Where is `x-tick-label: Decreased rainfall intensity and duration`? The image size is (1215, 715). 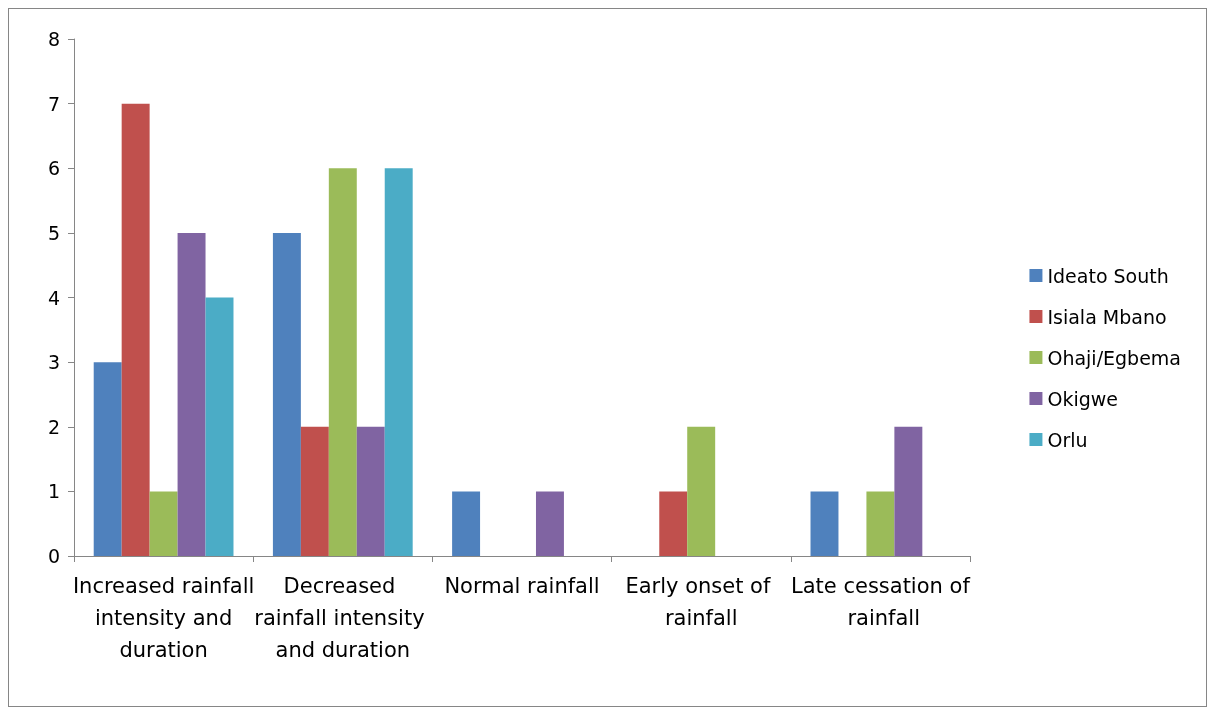
x-tick-label: Decreased rainfall intensity and duration is located at coordinates (343, 618).